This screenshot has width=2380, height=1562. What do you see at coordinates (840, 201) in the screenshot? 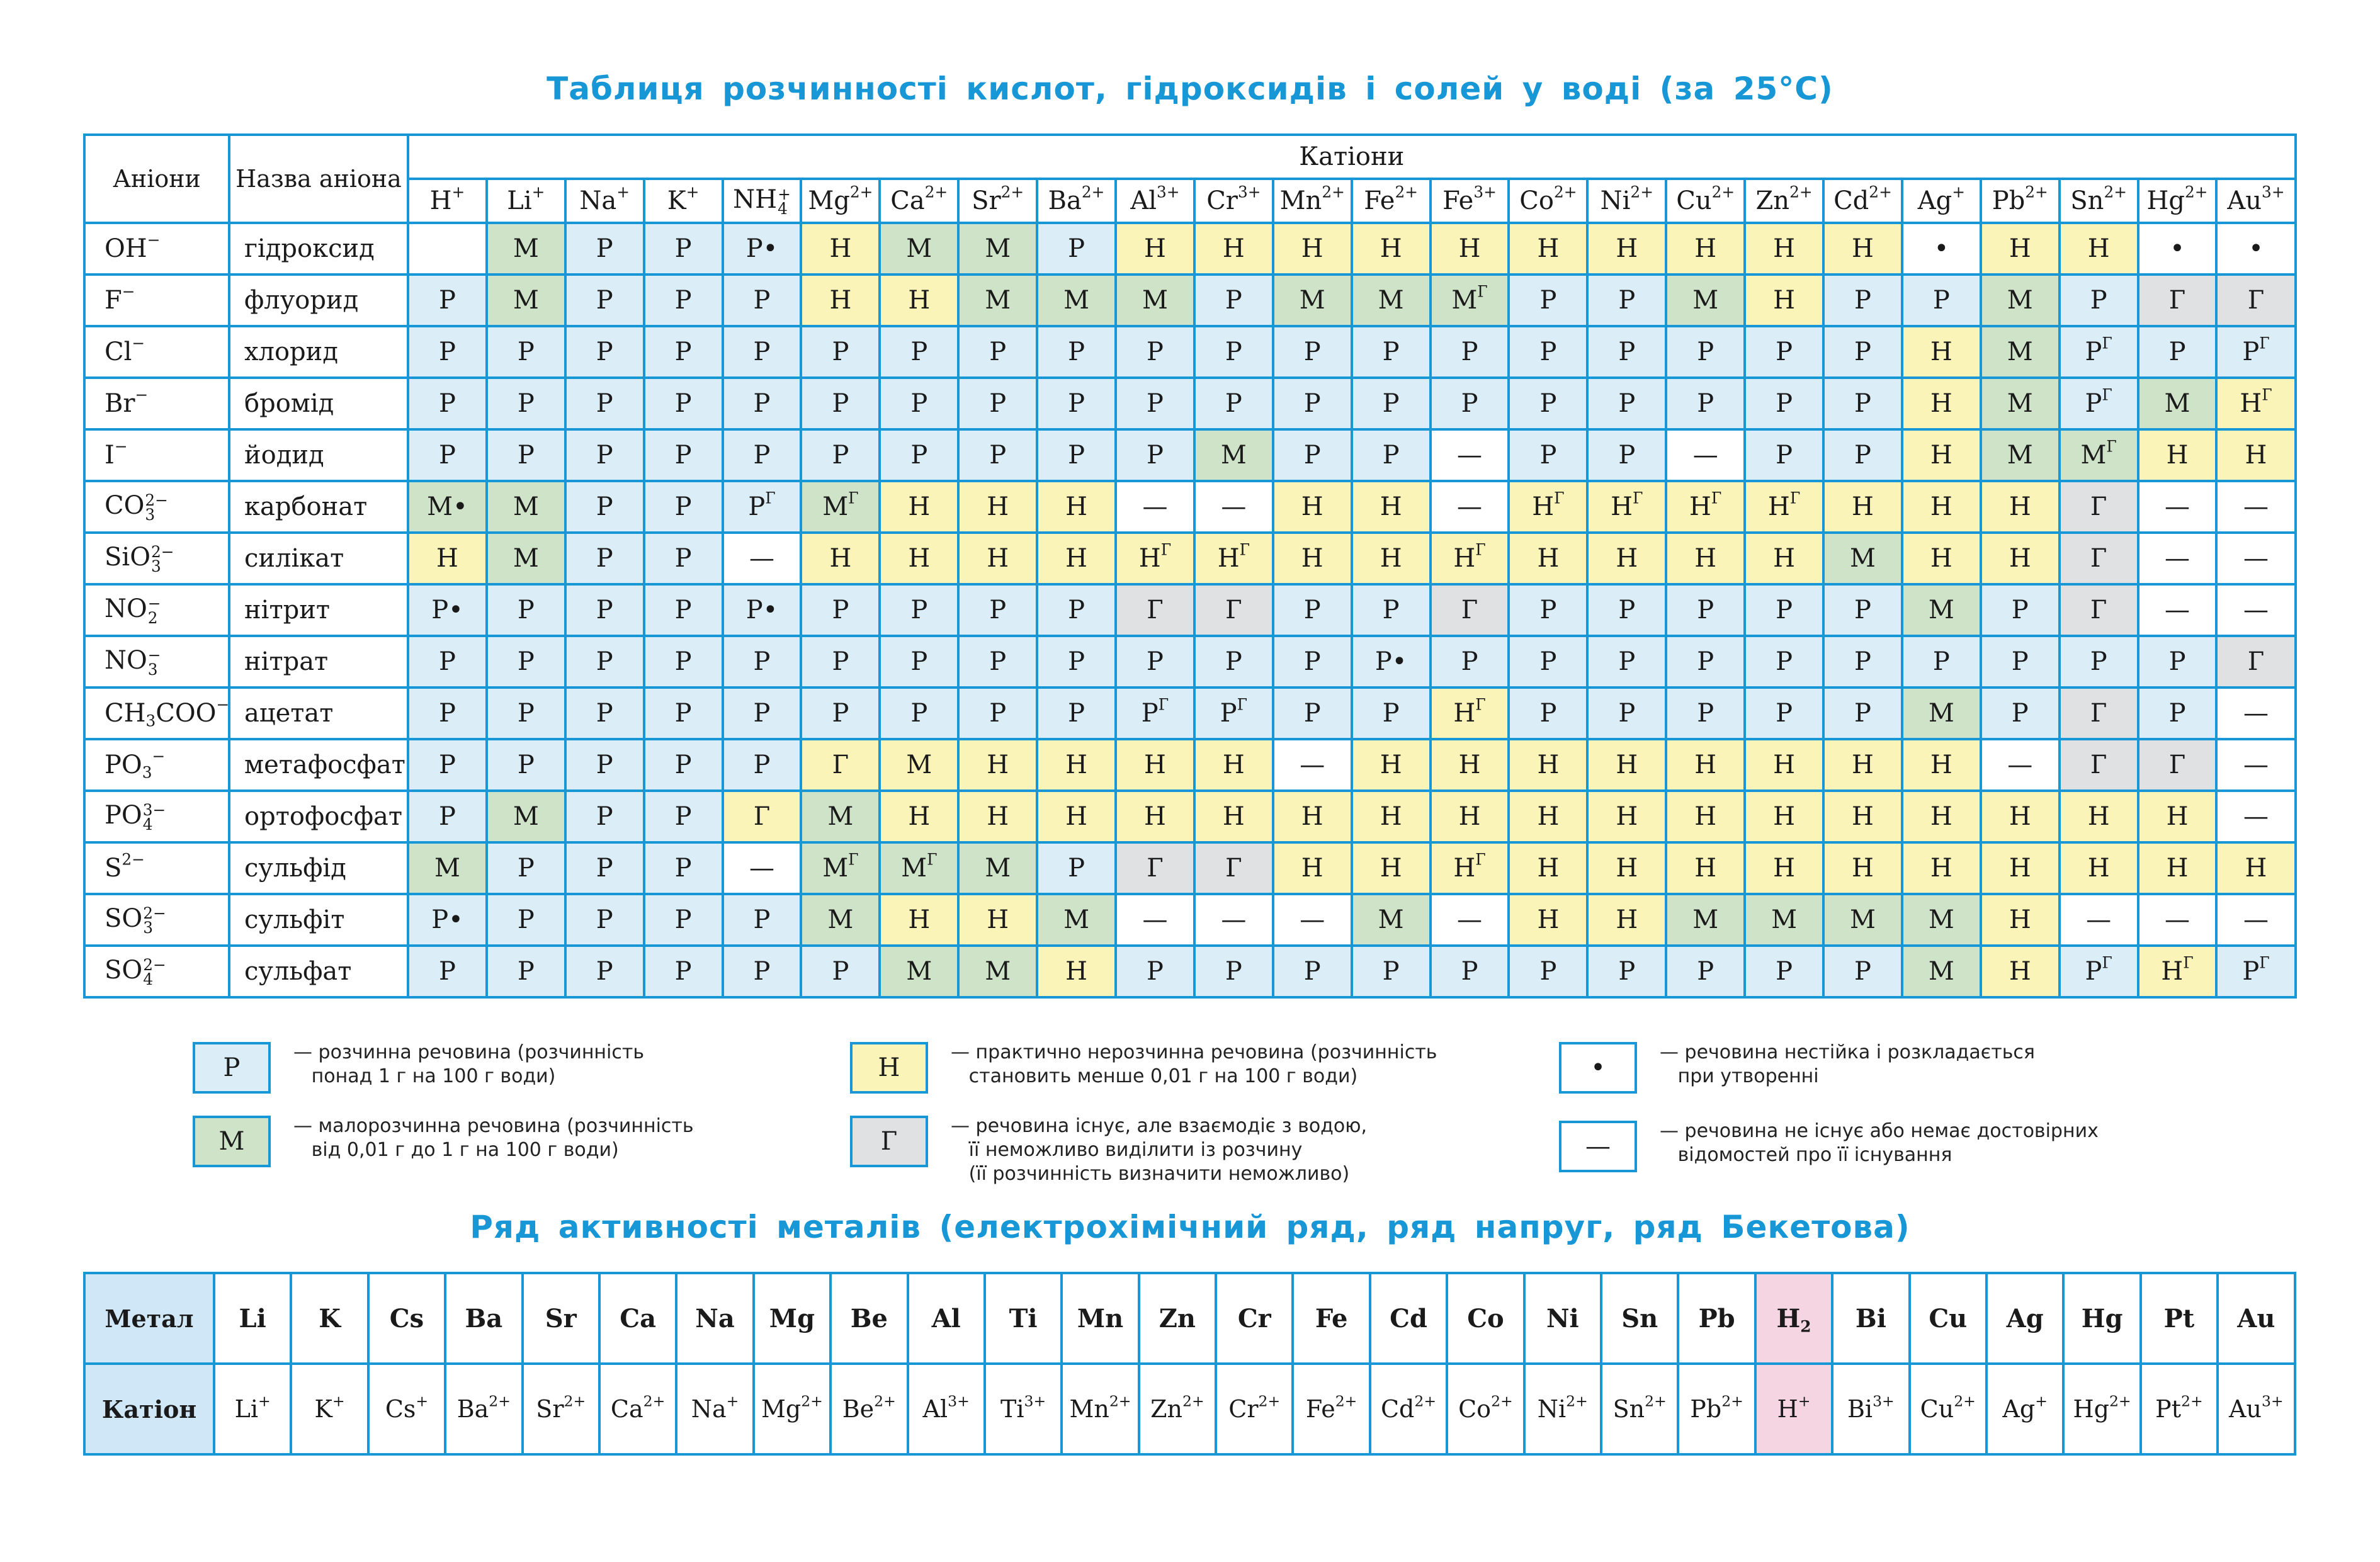
I see `cation-header: Mg2+` at bounding box center [840, 201].